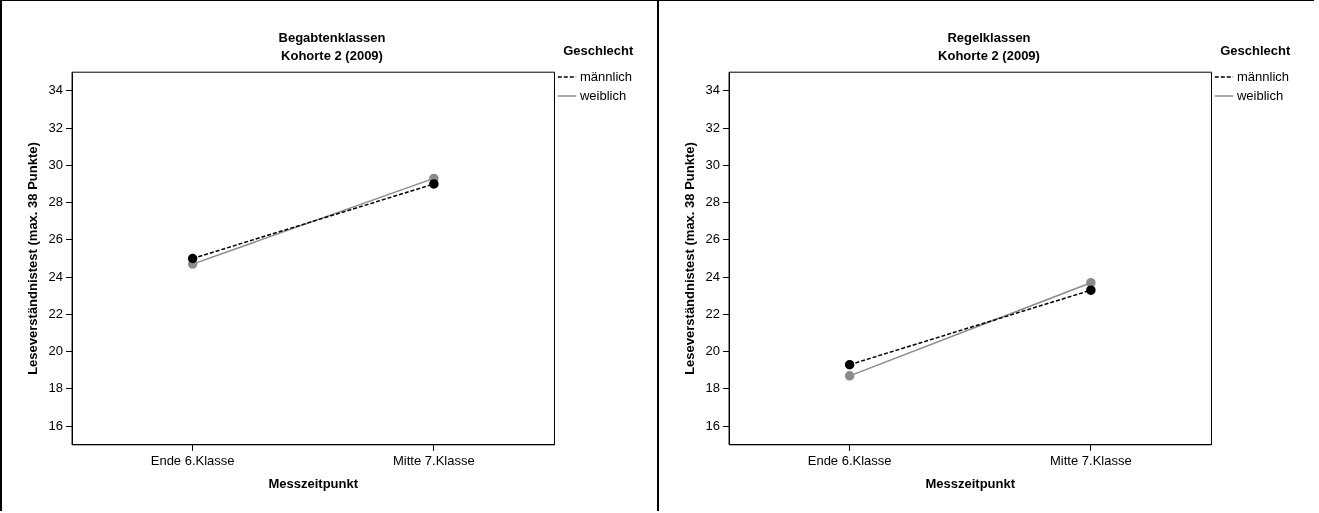  I want to click on chart-title: Regelklassen, so click(989, 38).